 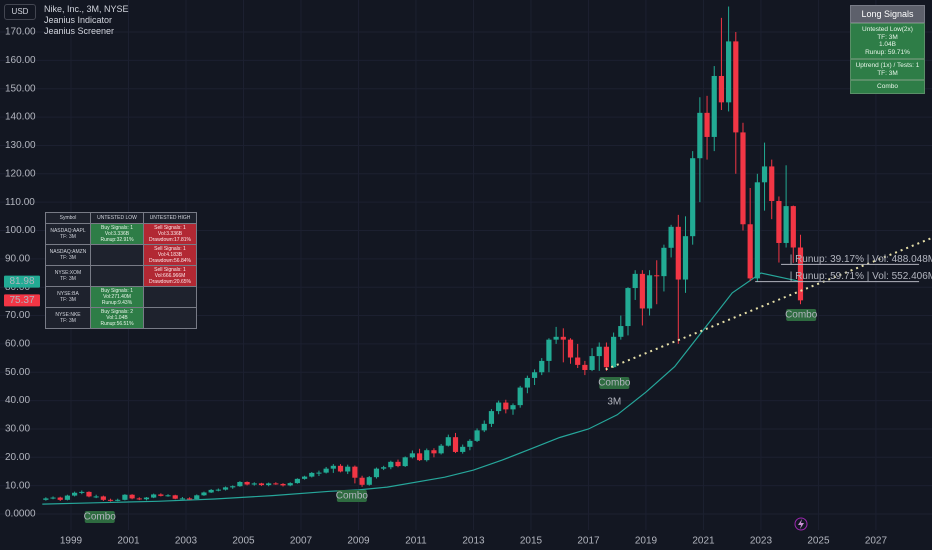 I want to click on cell-line: Runup:32.91%, so click(x=117, y=240).